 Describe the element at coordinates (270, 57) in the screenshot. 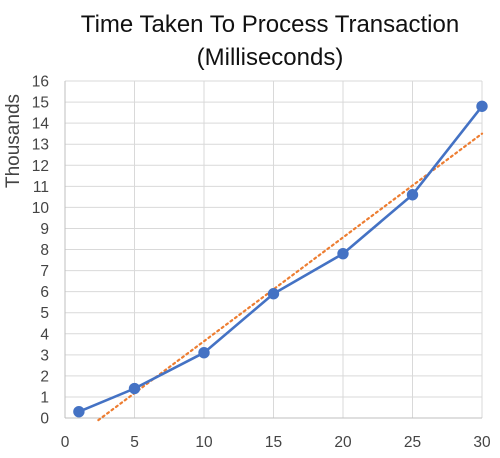

I see `chart-title-line2: (Milliseconds)` at that location.